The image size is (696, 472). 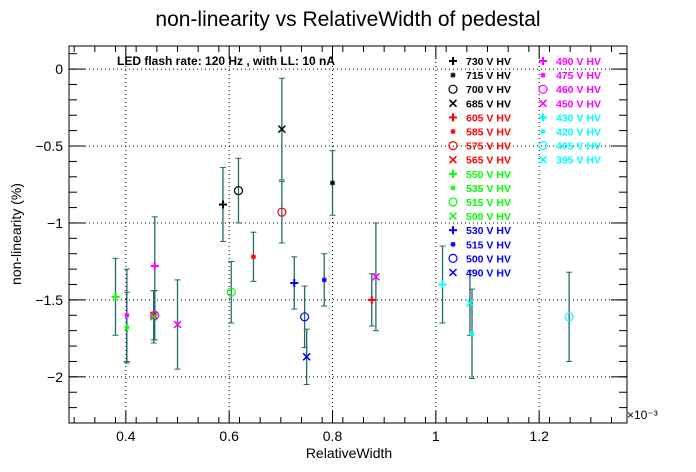 I want to click on legend-label: 685 V HV, so click(x=488, y=104).